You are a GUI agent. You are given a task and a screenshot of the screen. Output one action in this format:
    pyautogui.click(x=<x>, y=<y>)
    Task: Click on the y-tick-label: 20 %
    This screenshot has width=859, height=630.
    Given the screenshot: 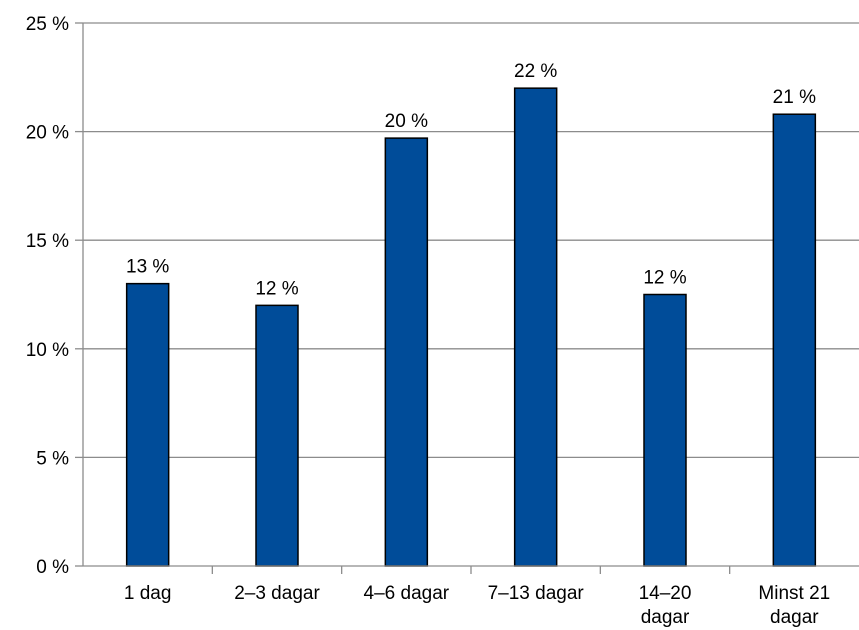 What is the action you would take?
    pyautogui.click(x=47, y=133)
    